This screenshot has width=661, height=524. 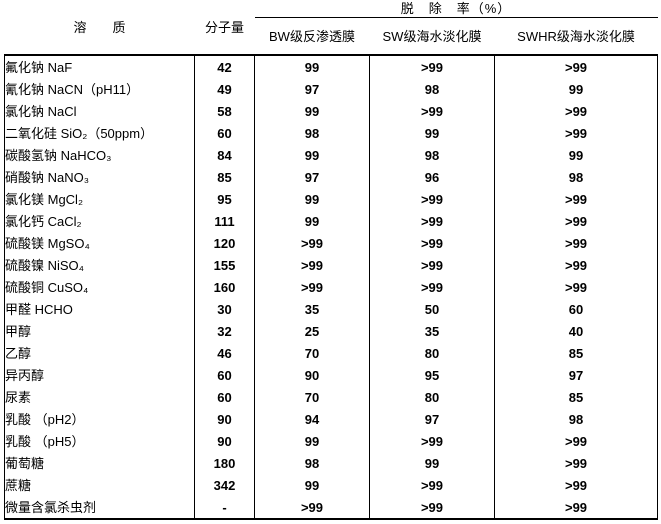 I want to click on molecular-weight-cell: 180, so click(x=224, y=463).